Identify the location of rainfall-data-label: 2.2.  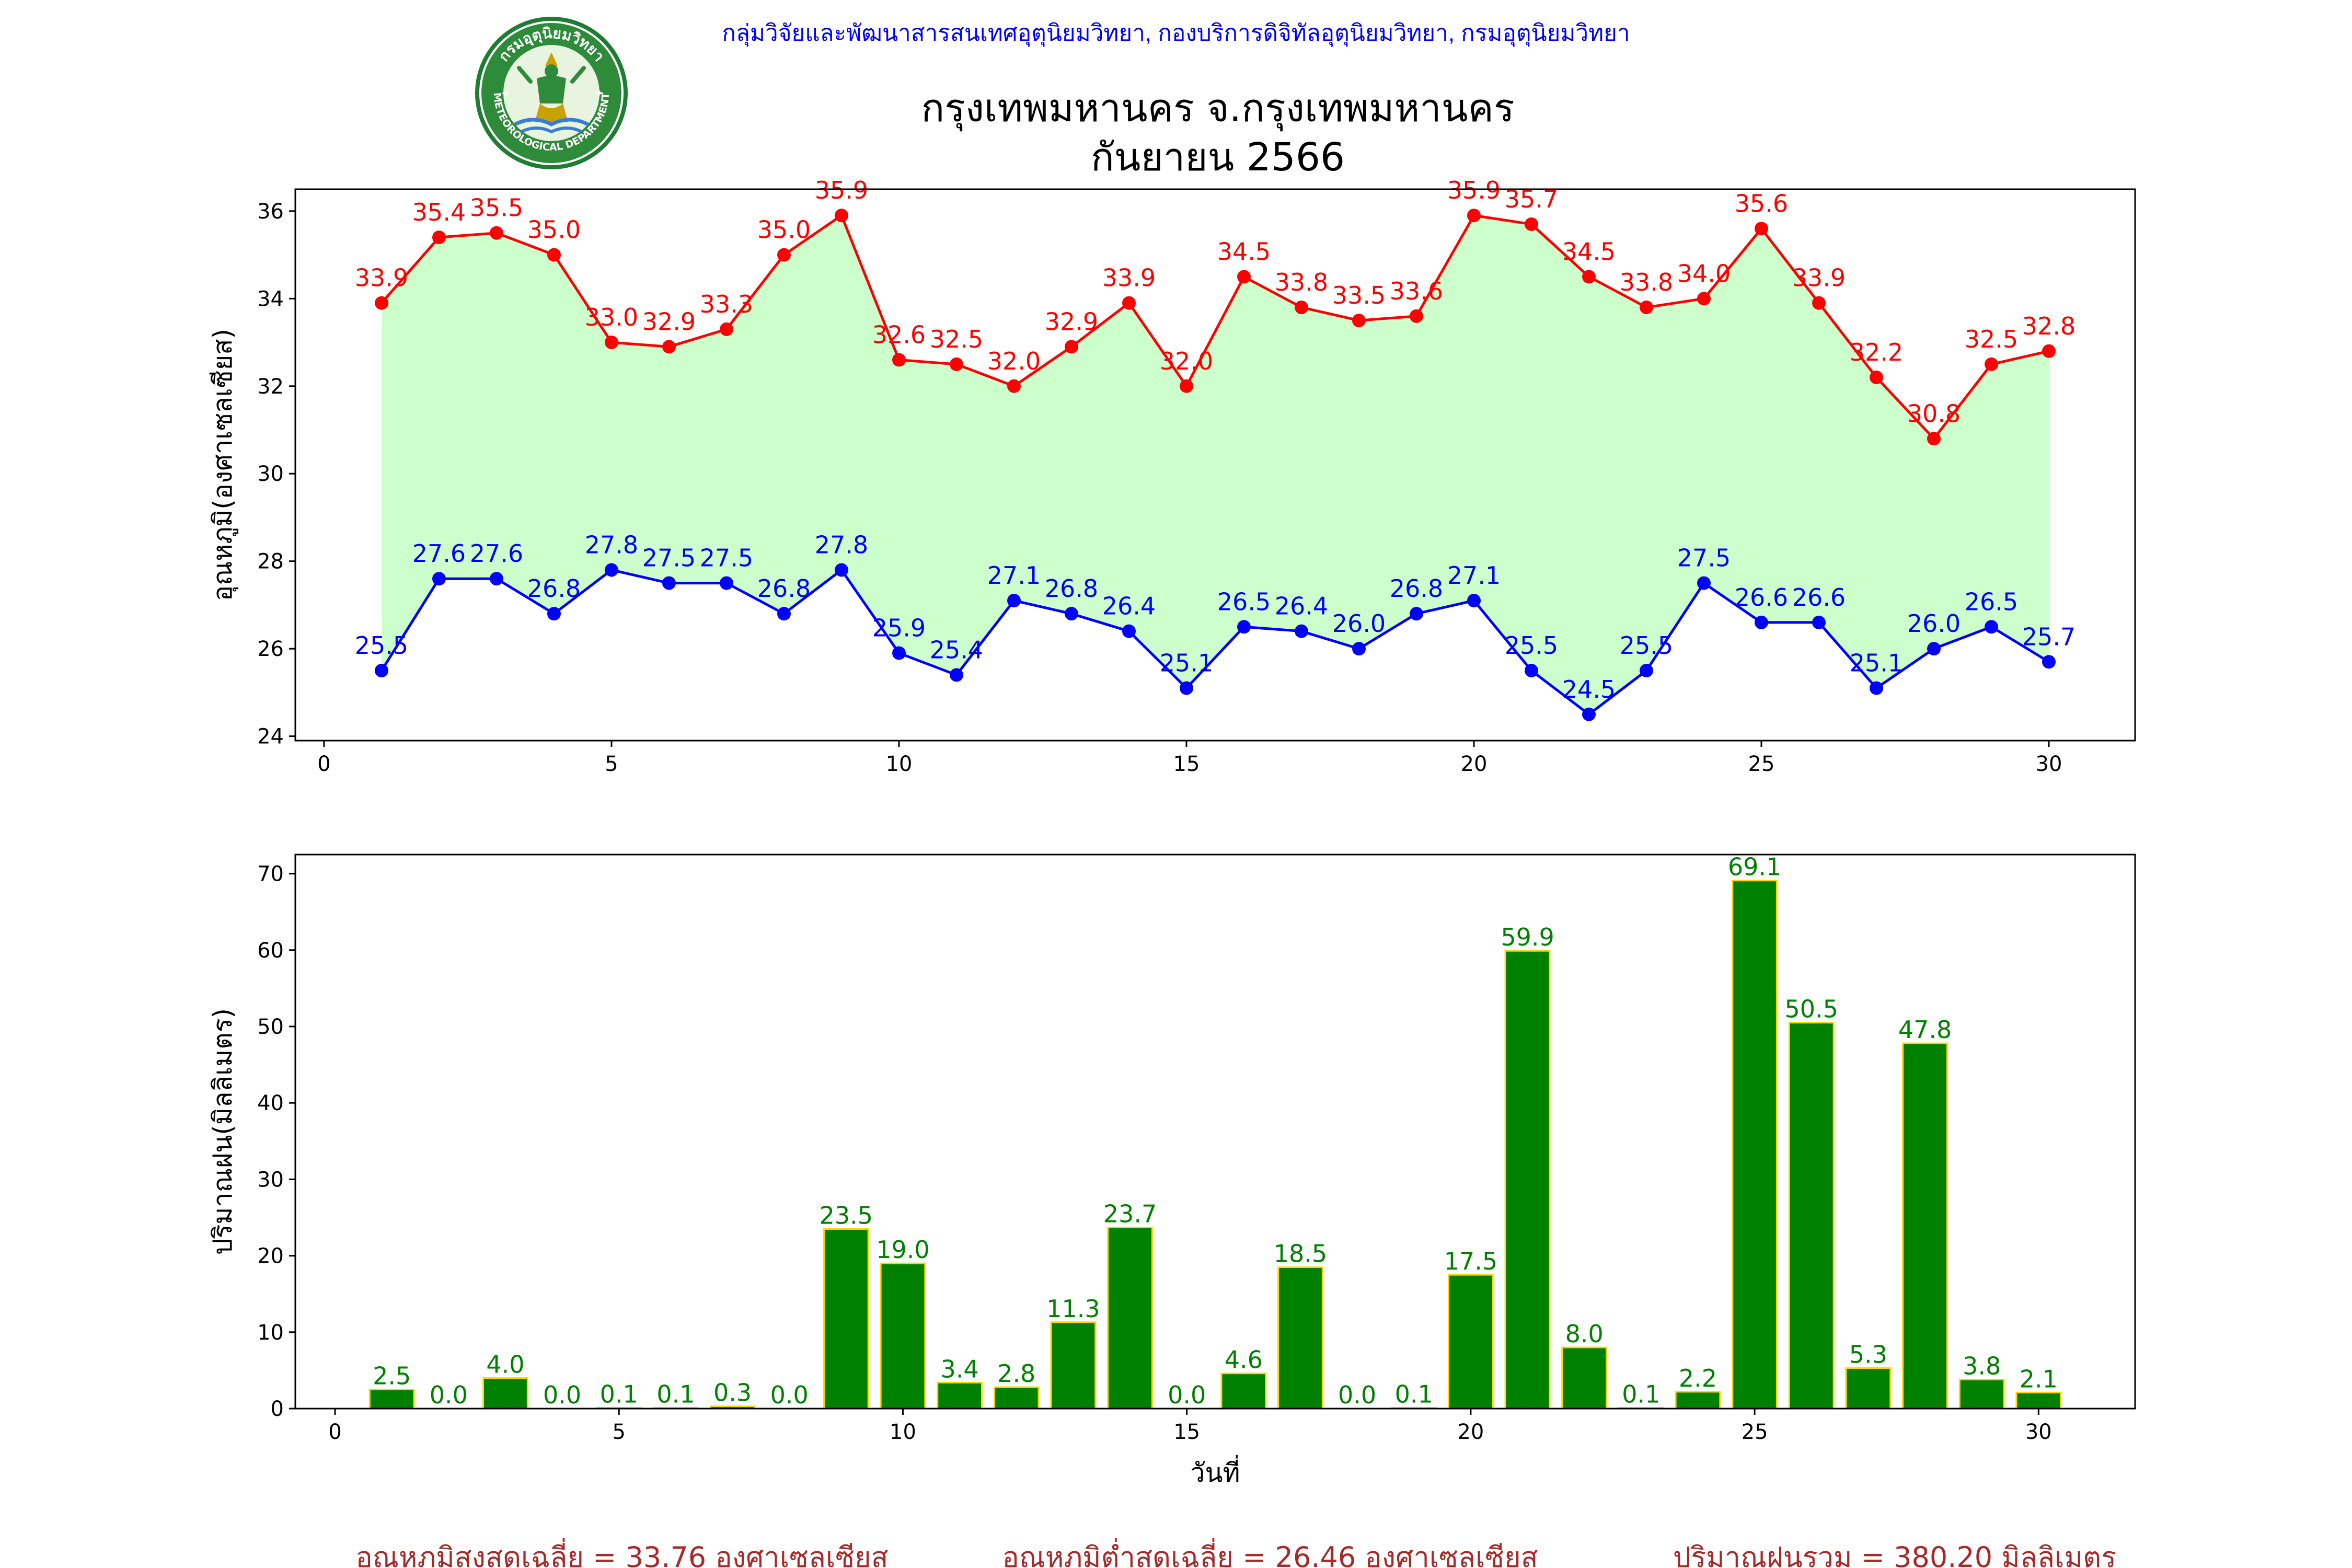
(1698, 1378).